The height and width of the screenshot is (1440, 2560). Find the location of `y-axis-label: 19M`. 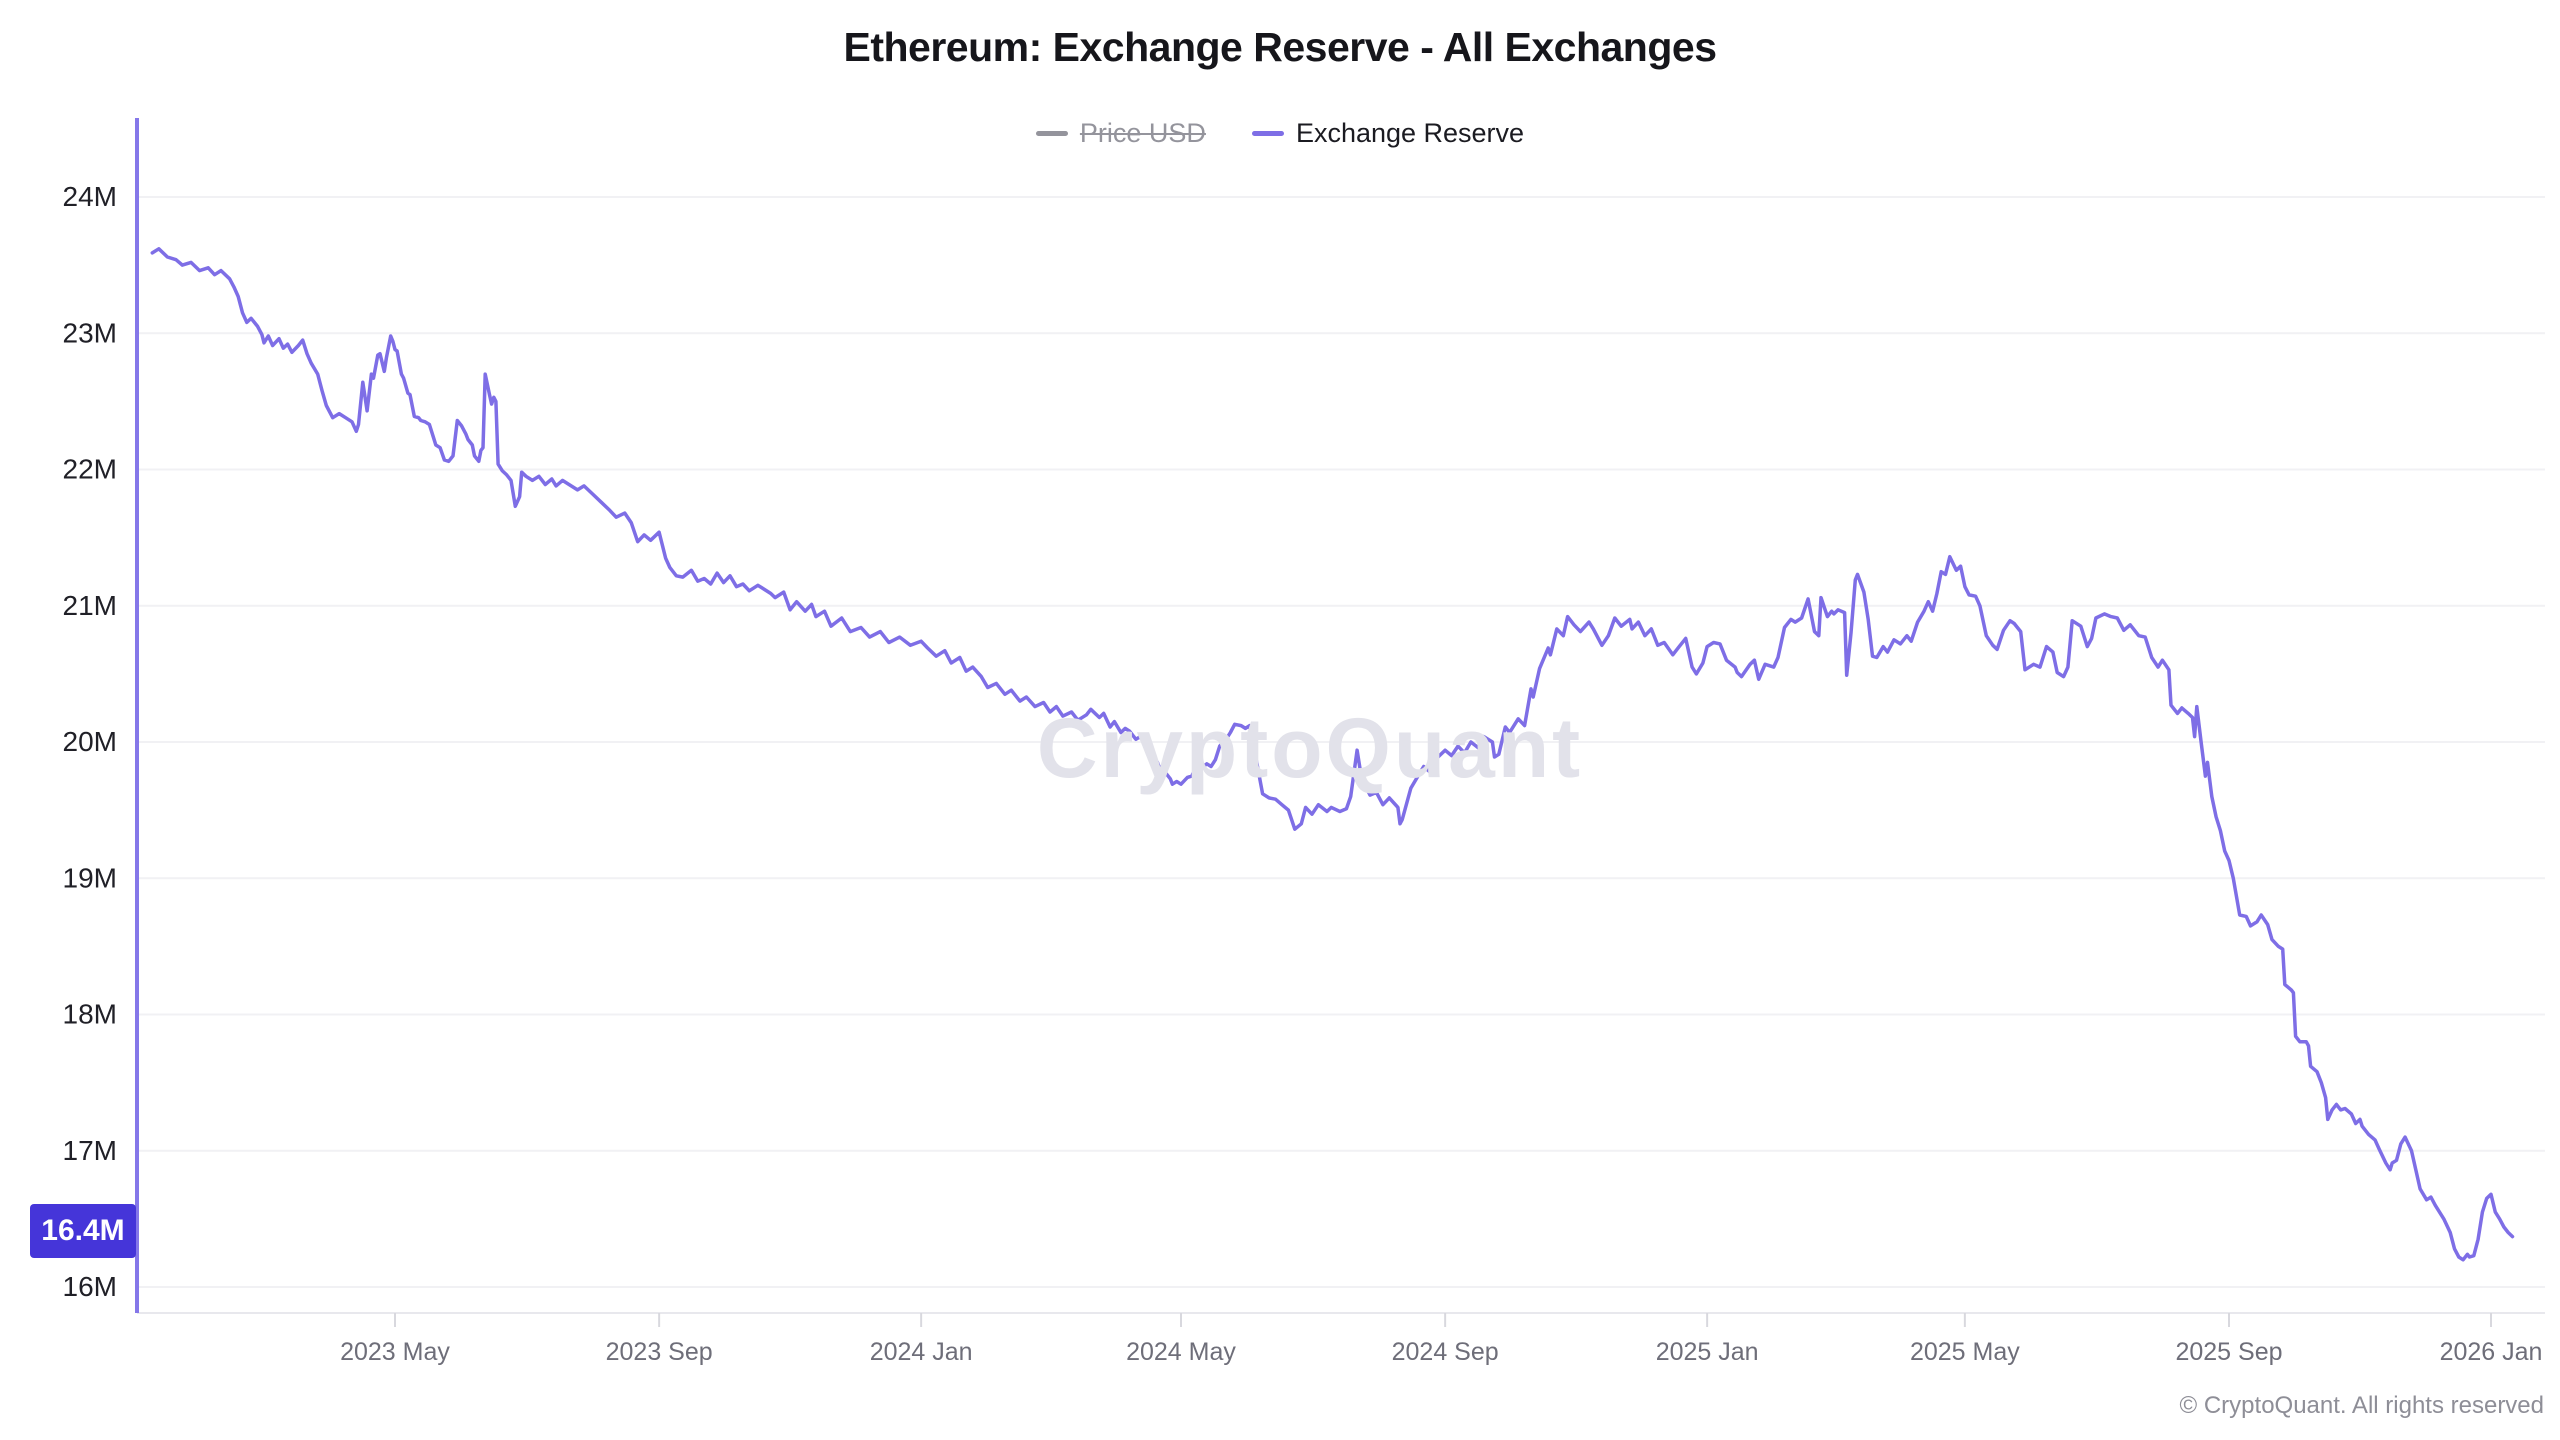

y-axis-label: 19M is located at coordinates (90, 877).